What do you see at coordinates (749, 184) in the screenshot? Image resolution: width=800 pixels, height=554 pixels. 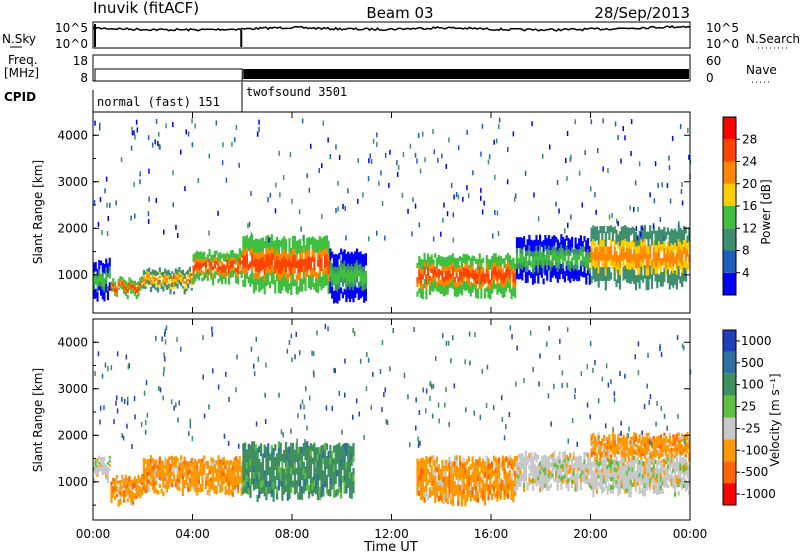 I see `colorbar-tick-label: 20` at bounding box center [749, 184].